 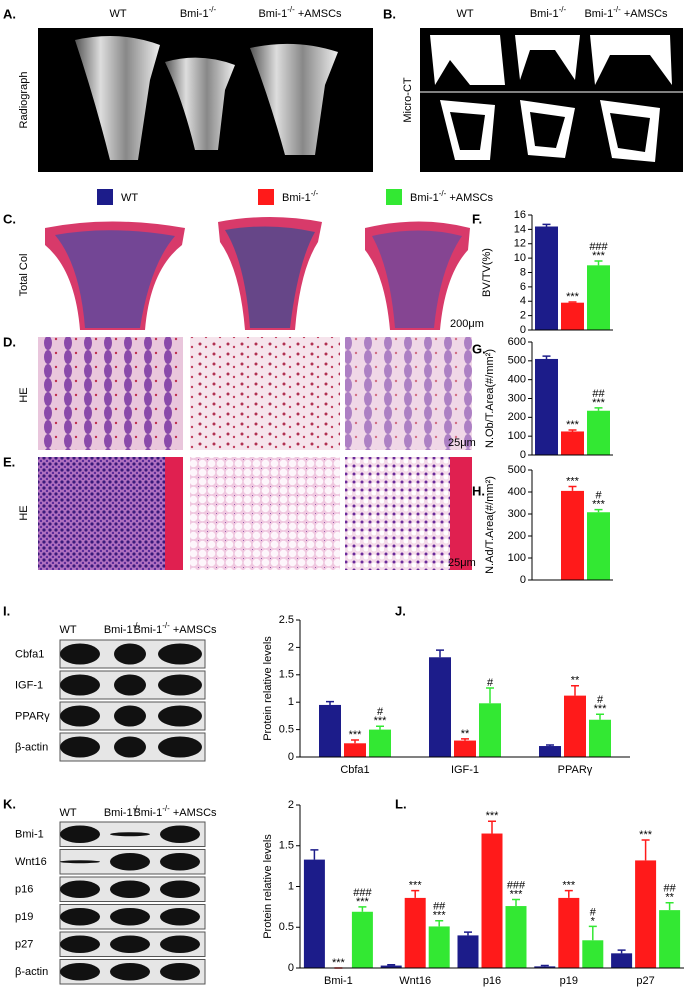 What do you see at coordinates (9, 341) in the screenshot?
I see `panel-label: D.` at bounding box center [9, 341].